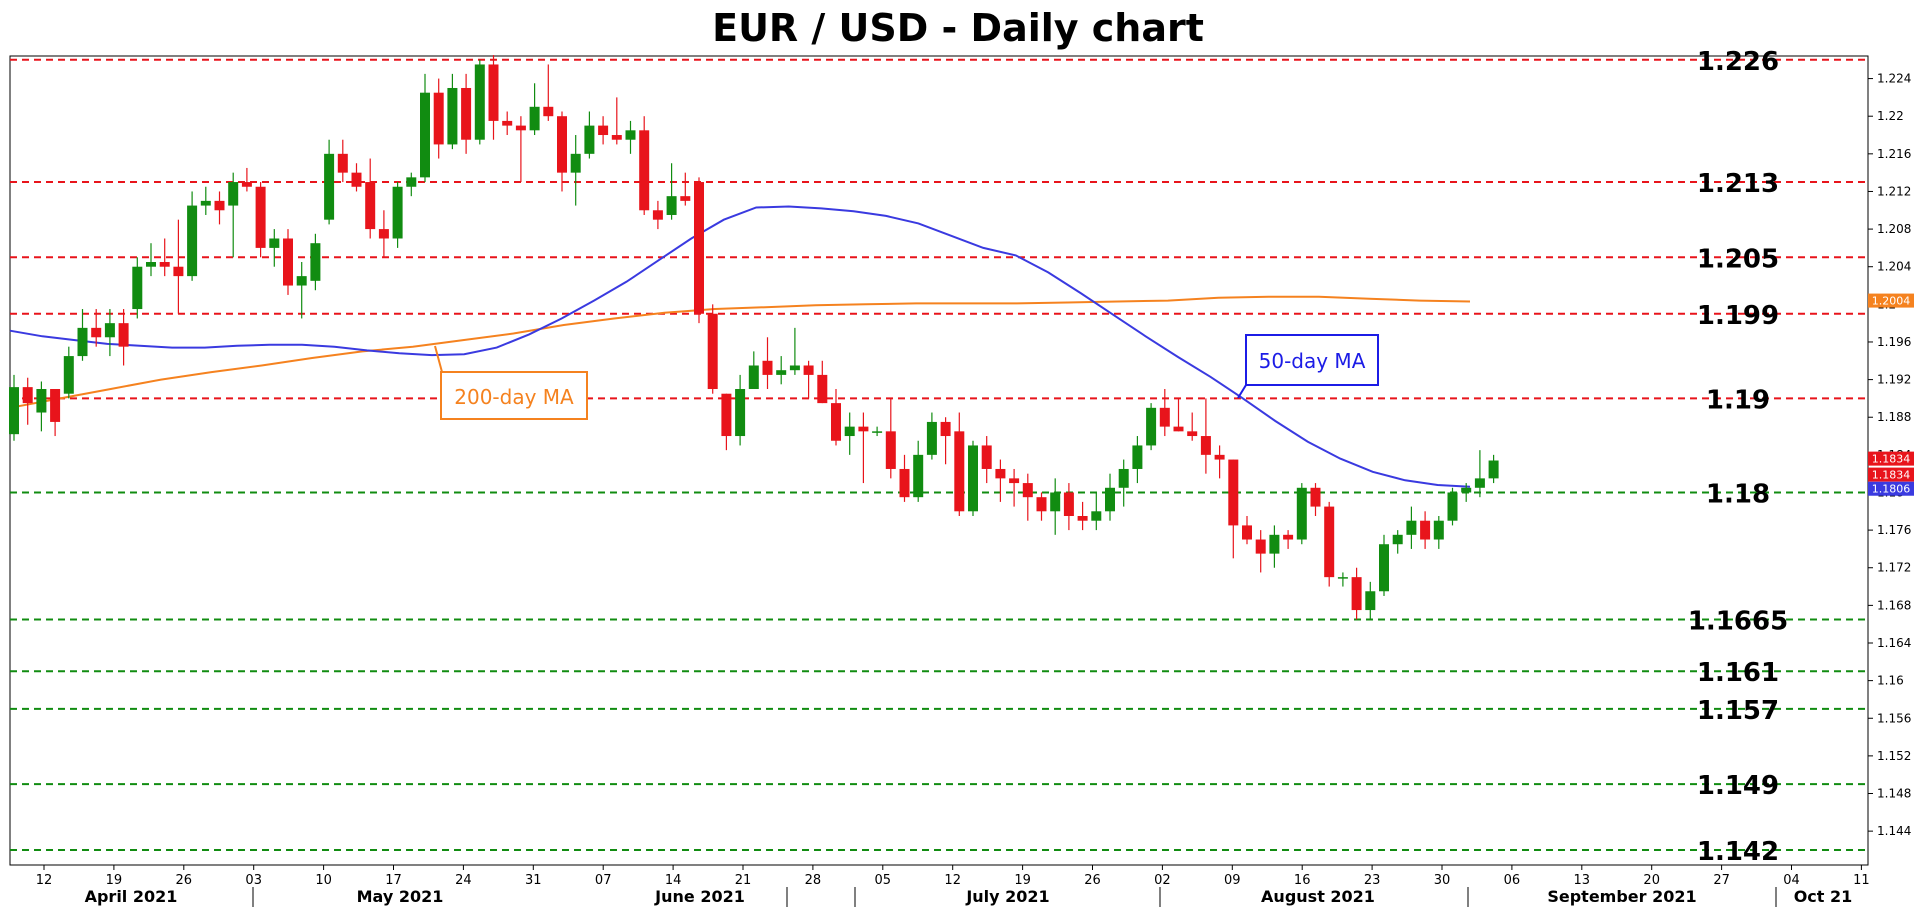 The image size is (1916, 923). I want to click on level-label-7: 1.161, so click(1738, 673).